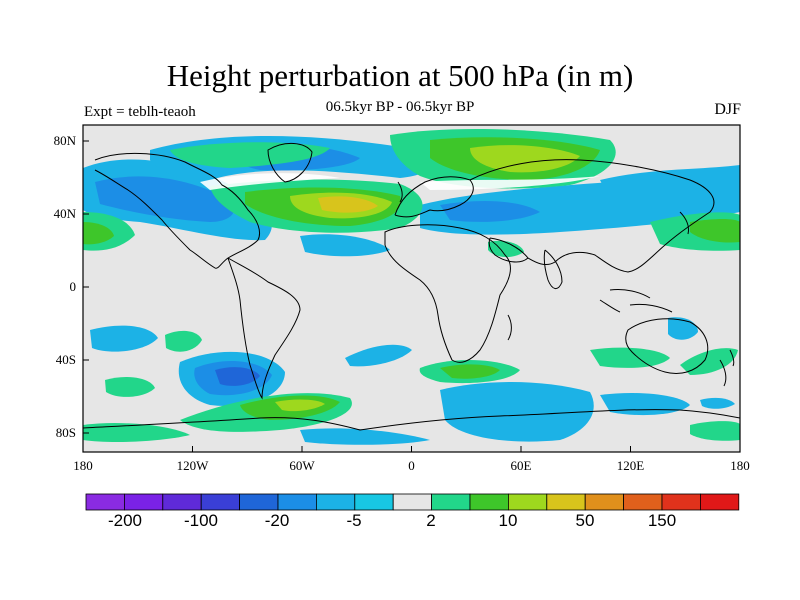 The width and height of the screenshot is (800, 600). What do you see at coordinates (237, 376) in the screenshot?
I see `sh-deeper-blue-pacific` at bounding box center [237, 376].